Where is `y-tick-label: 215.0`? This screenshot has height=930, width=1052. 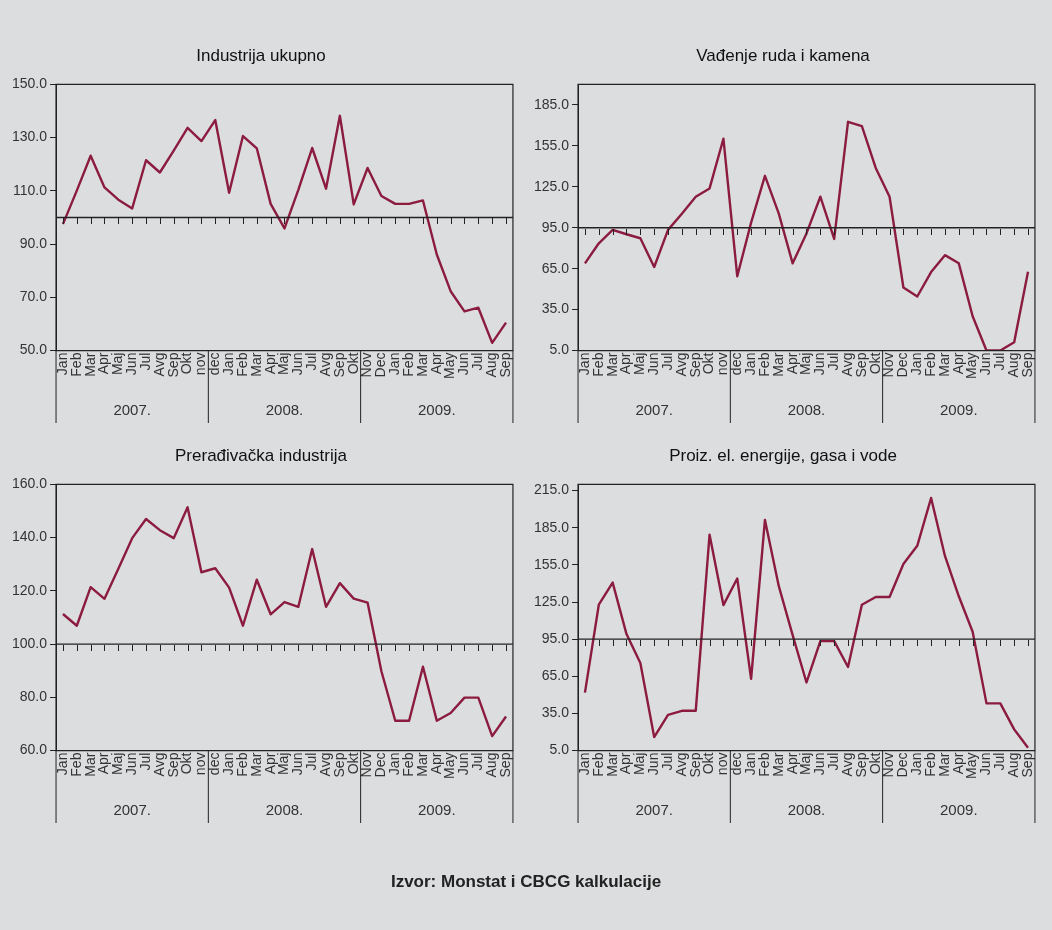 y-tick-label: 215.0 is located at coordinates (551, 489).